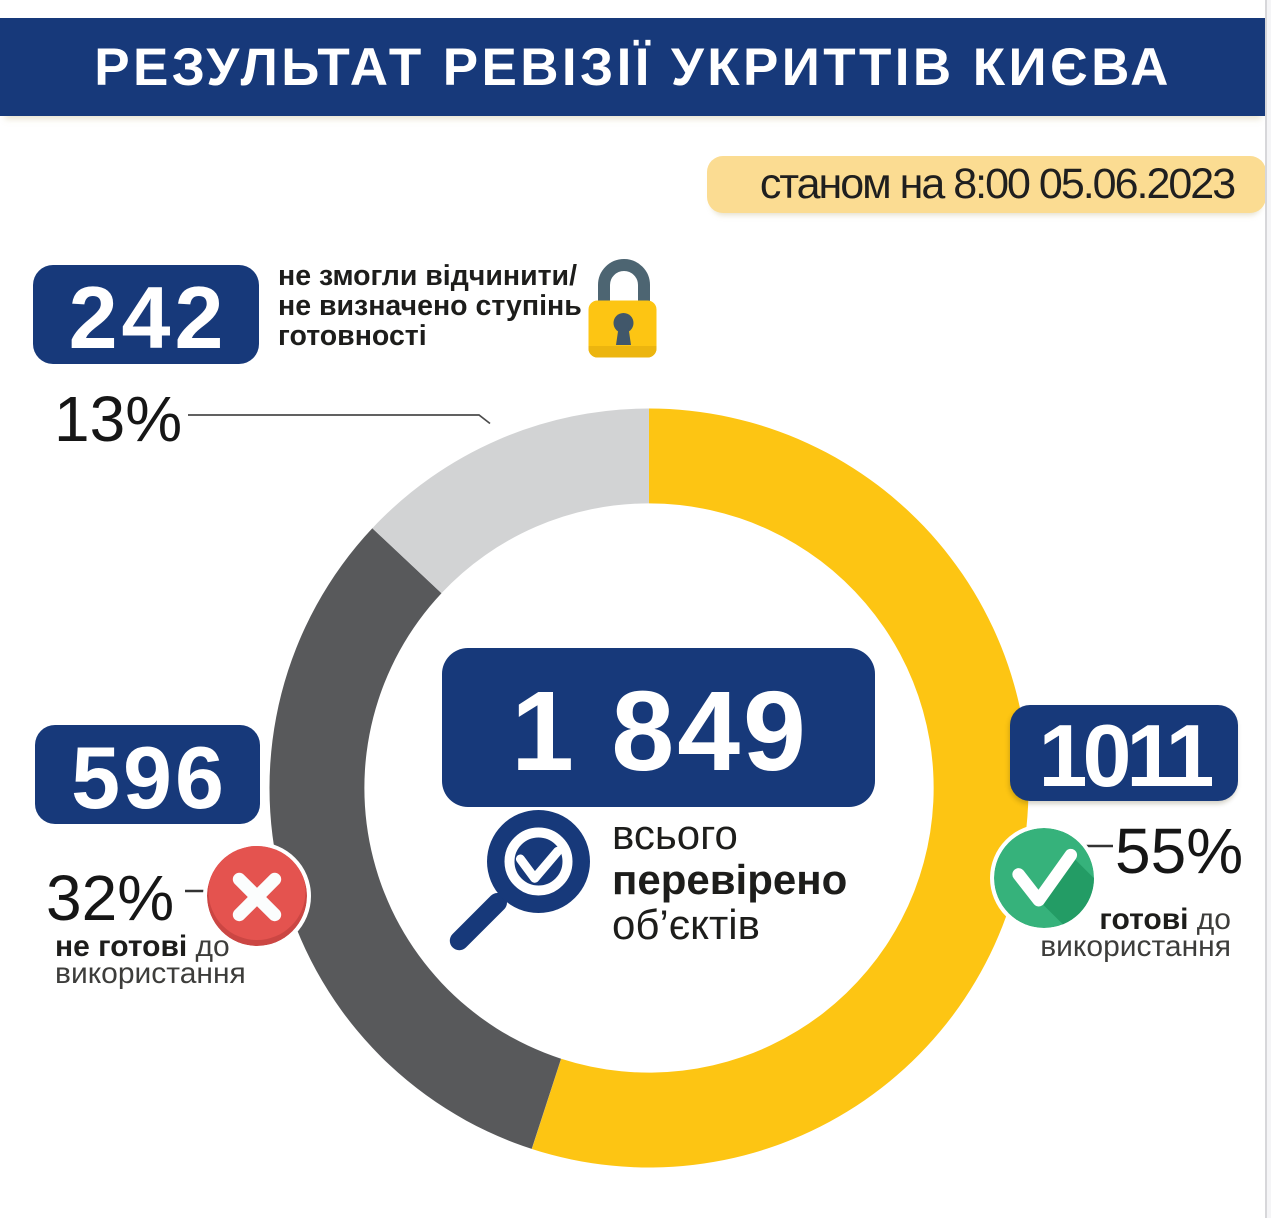  I want to click on page-title: РЕЗУЛЬТАТ РЕВІЗІЇ УКРИТТІВ КИЄВА, so click(633, 67).